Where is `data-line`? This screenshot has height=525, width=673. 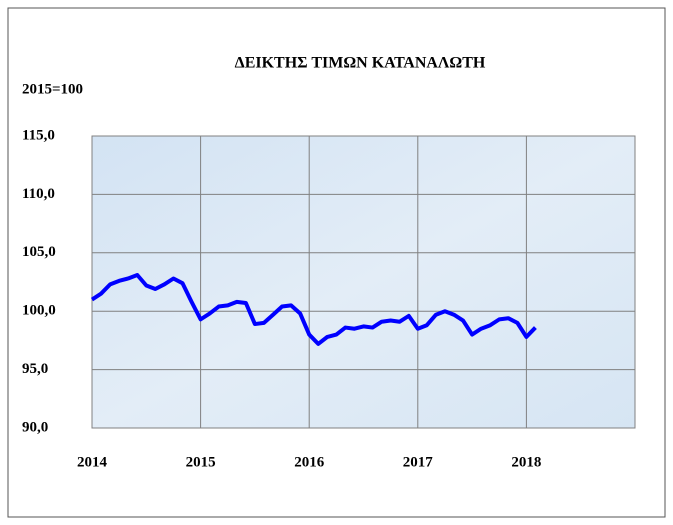
data-line is located at coordinates (313, 309).